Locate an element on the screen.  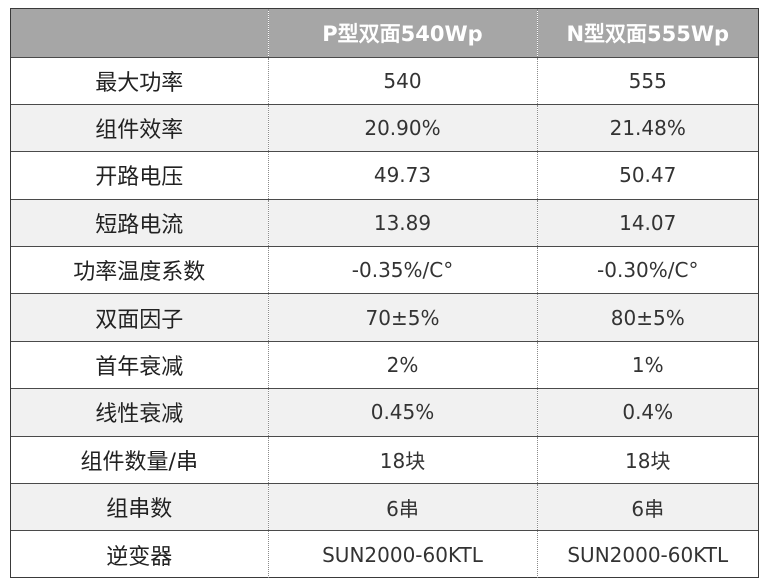
header-cell-p-type: P型双面540Wp is located at coordinates (402, 33).